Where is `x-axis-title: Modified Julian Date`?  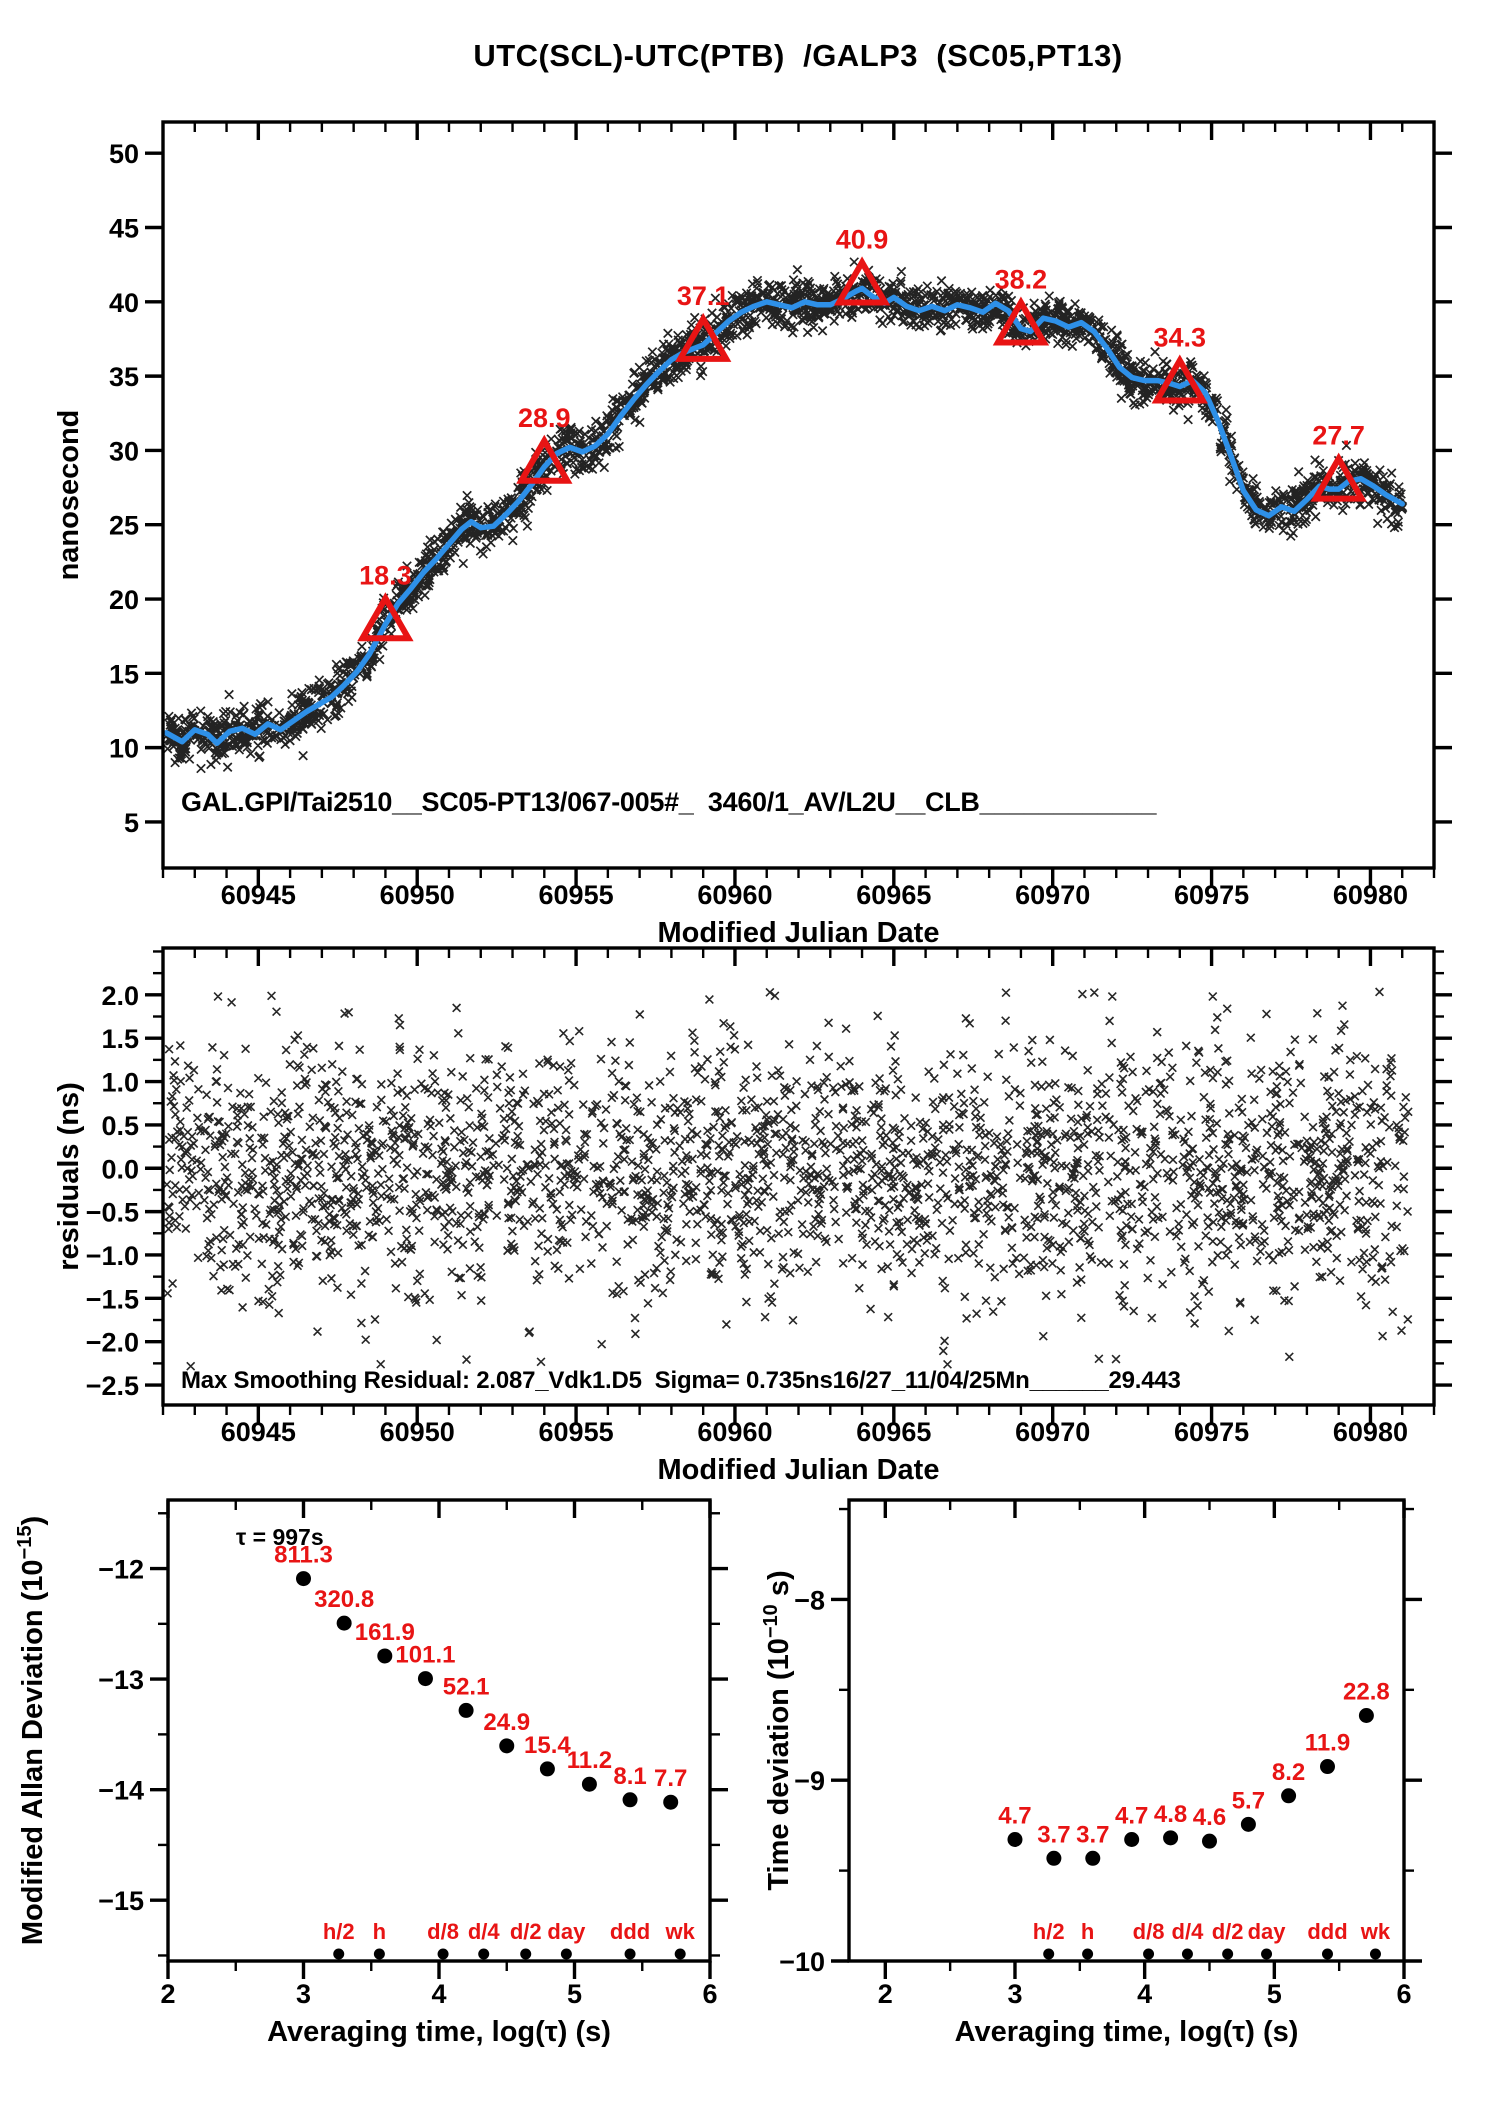 x-axis-title: Modified Julian Date is located at coordinates (799, 1470).